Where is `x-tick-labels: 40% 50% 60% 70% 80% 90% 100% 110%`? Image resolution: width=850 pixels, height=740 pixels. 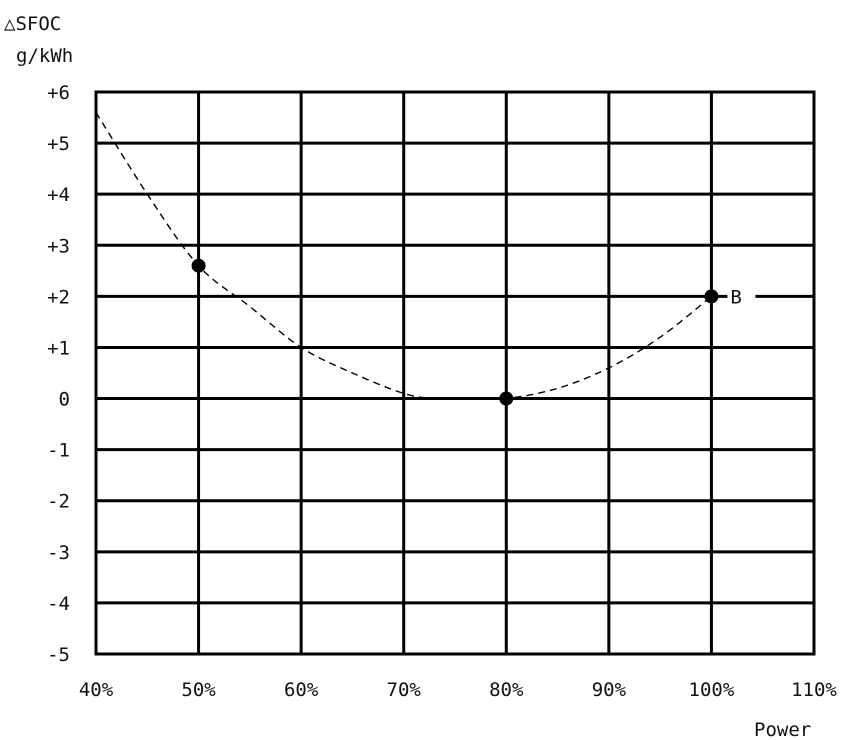
x-tick-labels: 40% 50% 60% 70% 80% 90% 100% 110% is located at coordinates (458, 690).